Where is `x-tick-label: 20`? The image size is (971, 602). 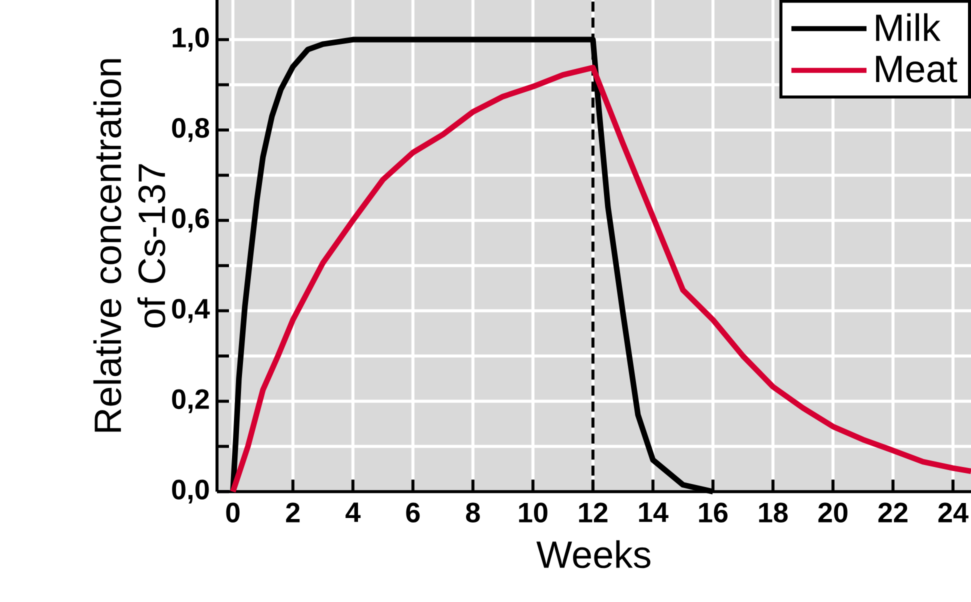
x-tick-label: 20 is located at coordinates (833, 512).